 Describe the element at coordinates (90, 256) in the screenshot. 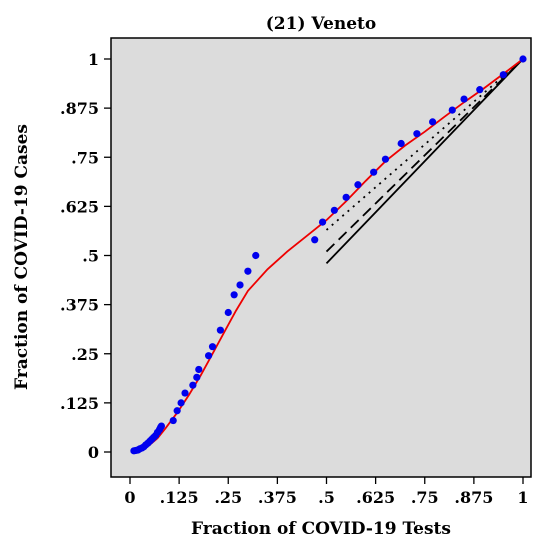

I see `y-tick-label: .5` at that location.